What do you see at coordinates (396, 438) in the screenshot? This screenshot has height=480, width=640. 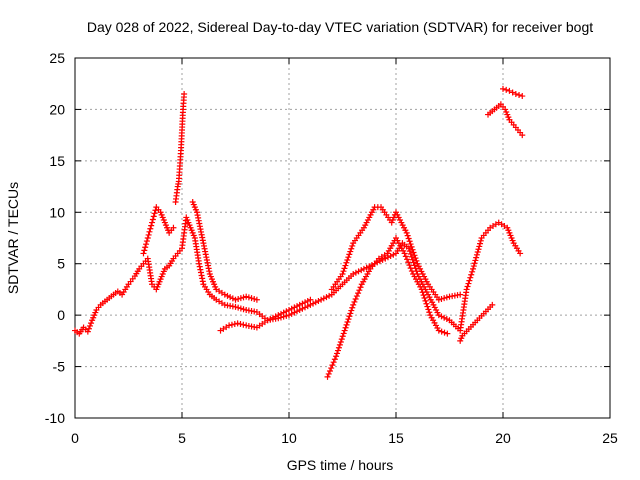 I see `x-tick-label: 15` at bounding box center [396, 438].